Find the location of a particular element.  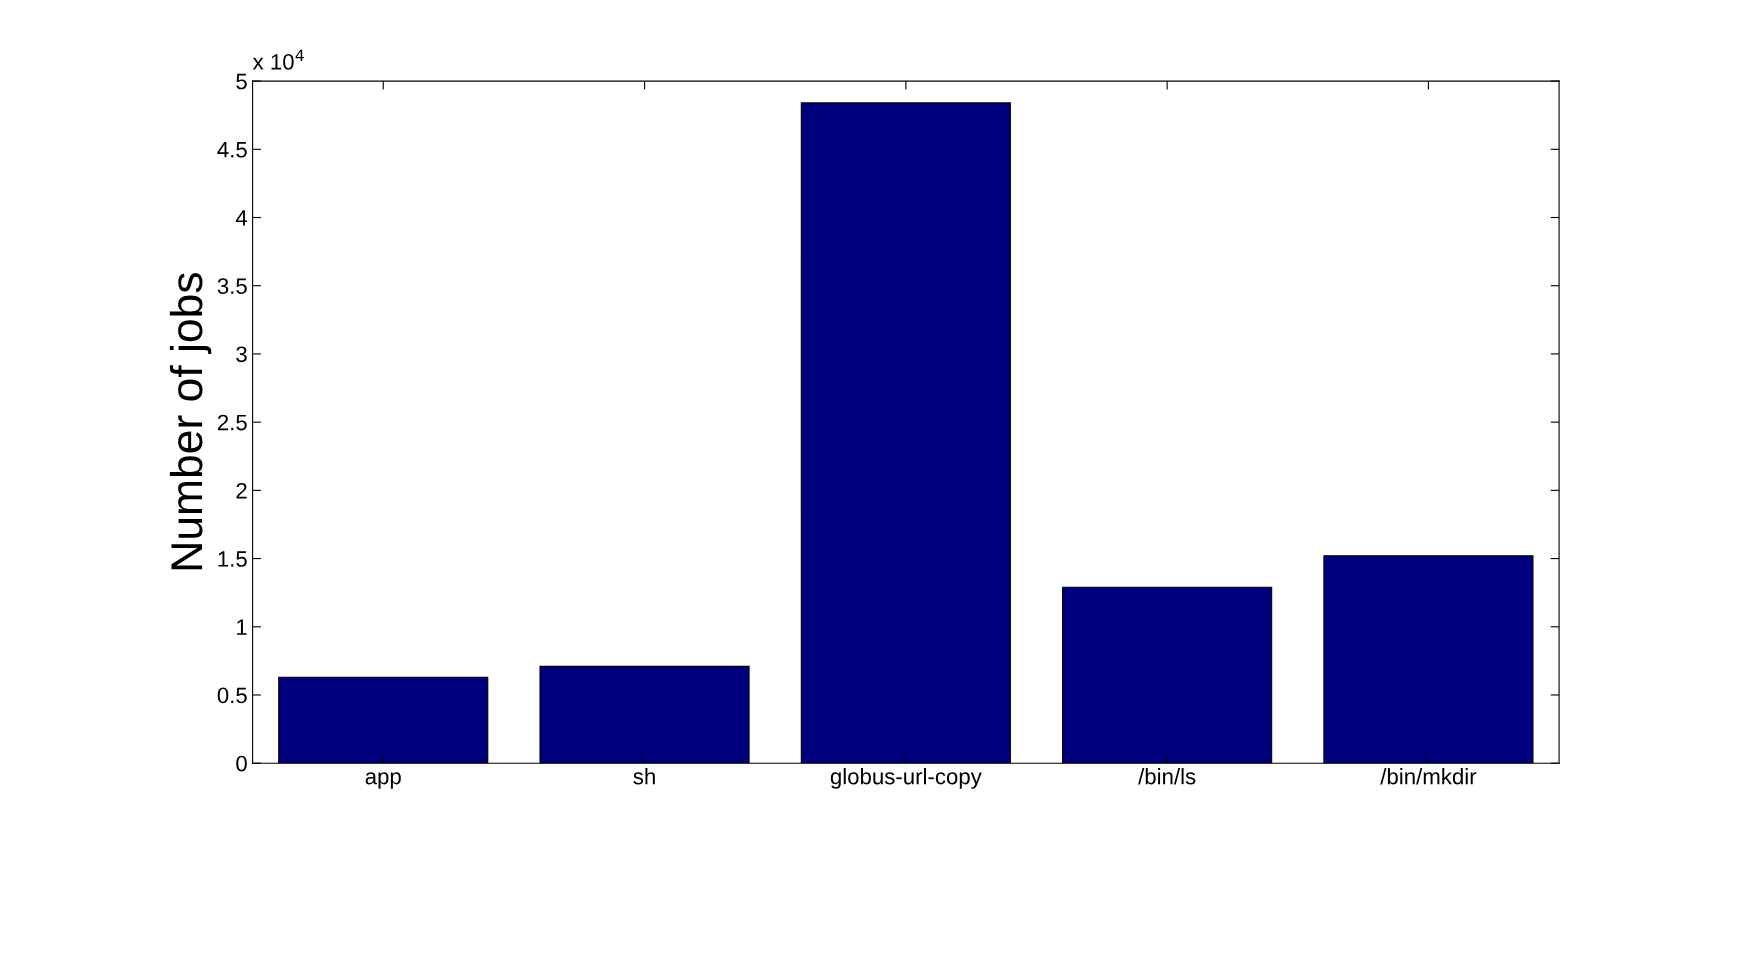

y-tick-label: 0.5 is located at coordinates (232, 695).